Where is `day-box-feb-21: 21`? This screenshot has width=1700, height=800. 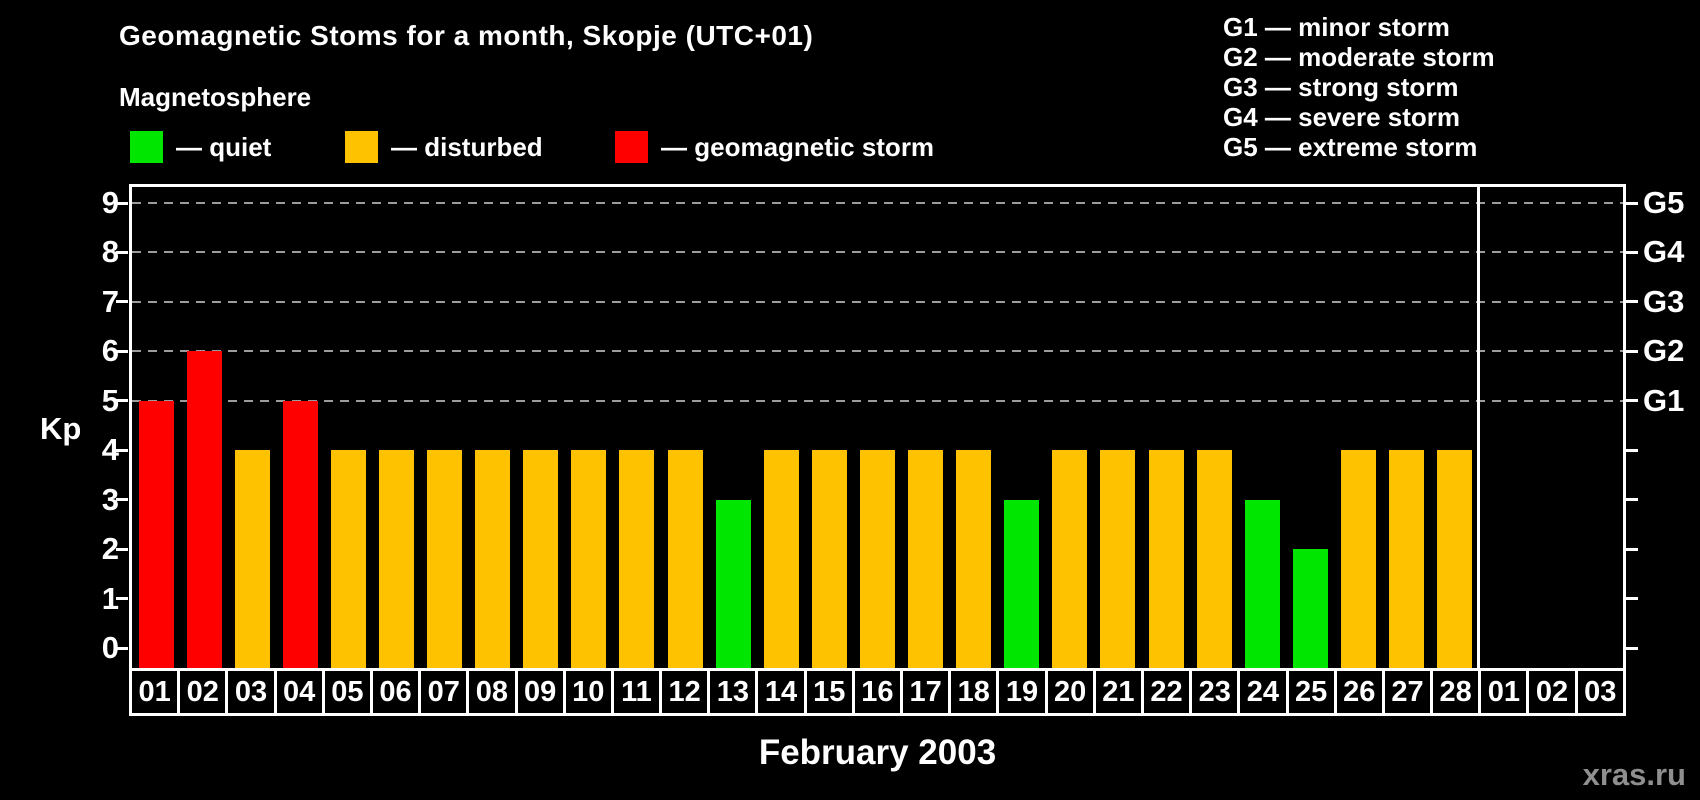 day-box-feb-21: 21 is located at coordinates (1118, 692).